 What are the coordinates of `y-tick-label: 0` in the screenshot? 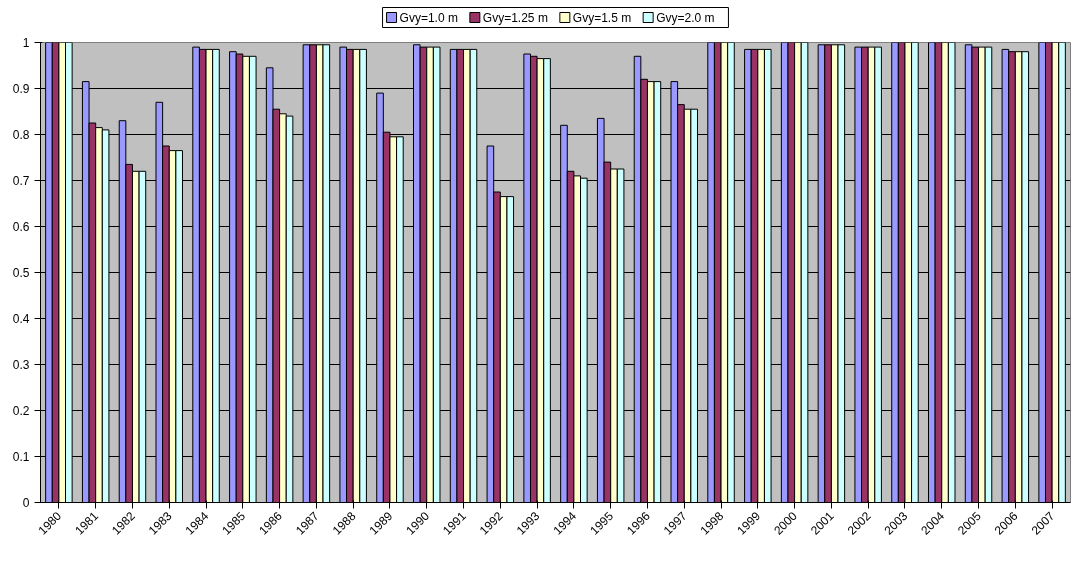 It's located at (26, 503).